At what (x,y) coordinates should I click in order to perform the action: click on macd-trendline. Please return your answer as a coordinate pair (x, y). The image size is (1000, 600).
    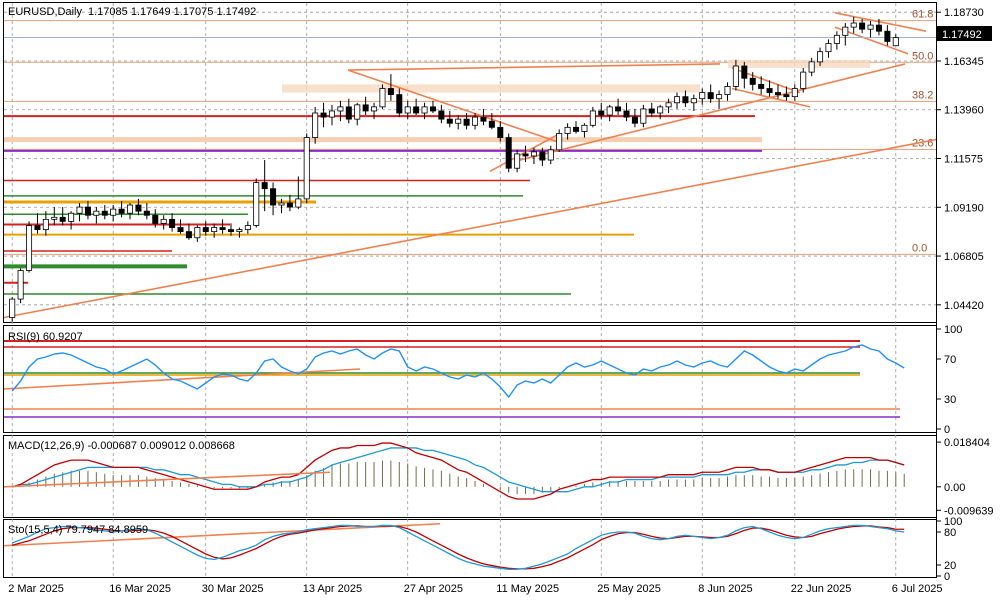
    Looking at the image, I should click on (167, 479).